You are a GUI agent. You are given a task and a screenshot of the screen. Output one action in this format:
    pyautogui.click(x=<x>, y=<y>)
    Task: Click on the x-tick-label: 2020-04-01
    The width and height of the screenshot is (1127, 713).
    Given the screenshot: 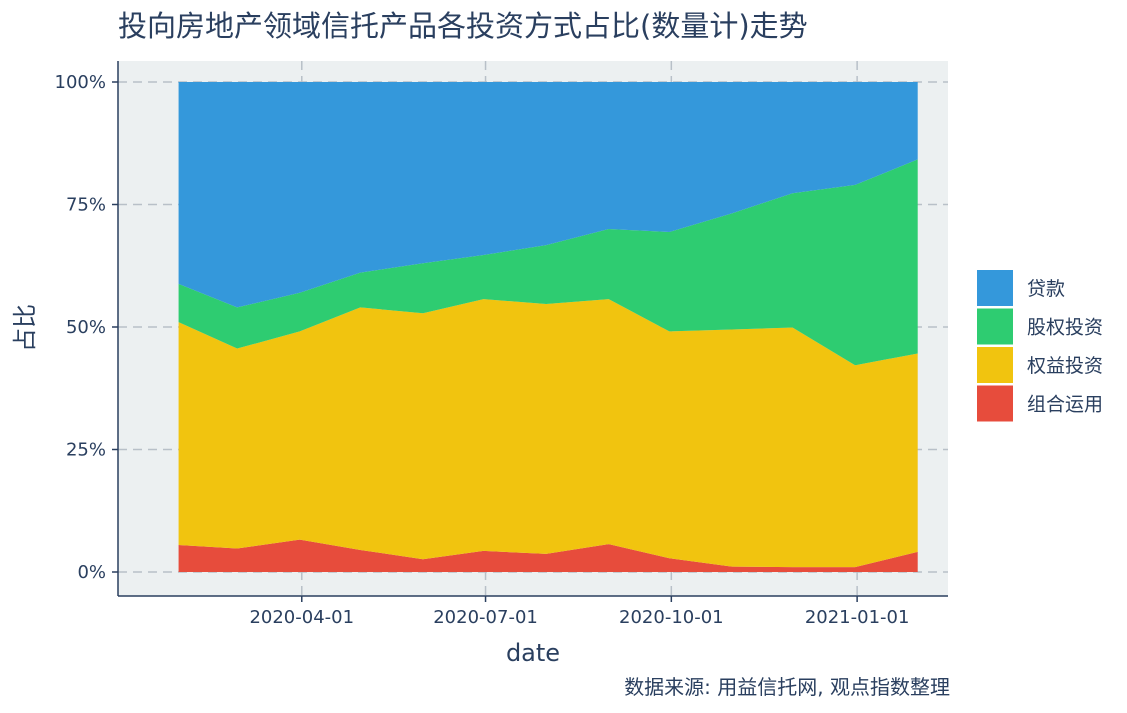 What is the action you would take?
    pyautogui.click(x=301, y=617)
    